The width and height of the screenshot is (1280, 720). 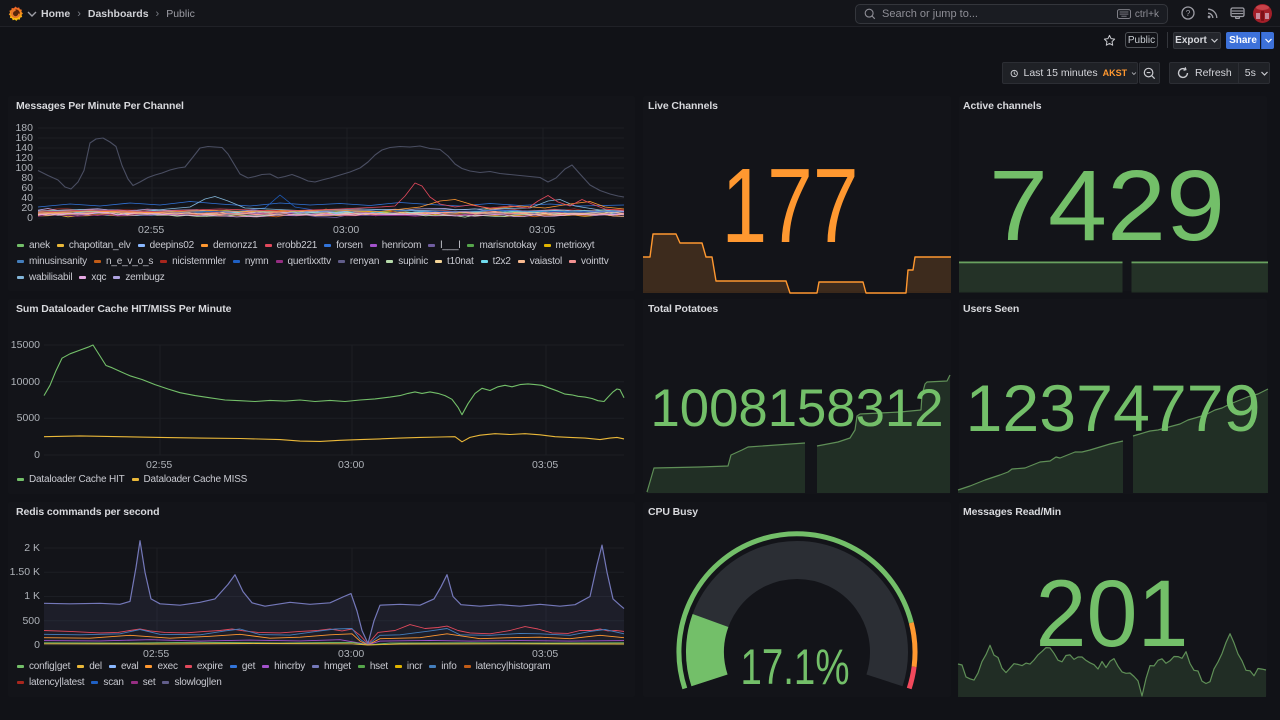 I want to click on svg-text: 7429, so click(x=1107, y=206).